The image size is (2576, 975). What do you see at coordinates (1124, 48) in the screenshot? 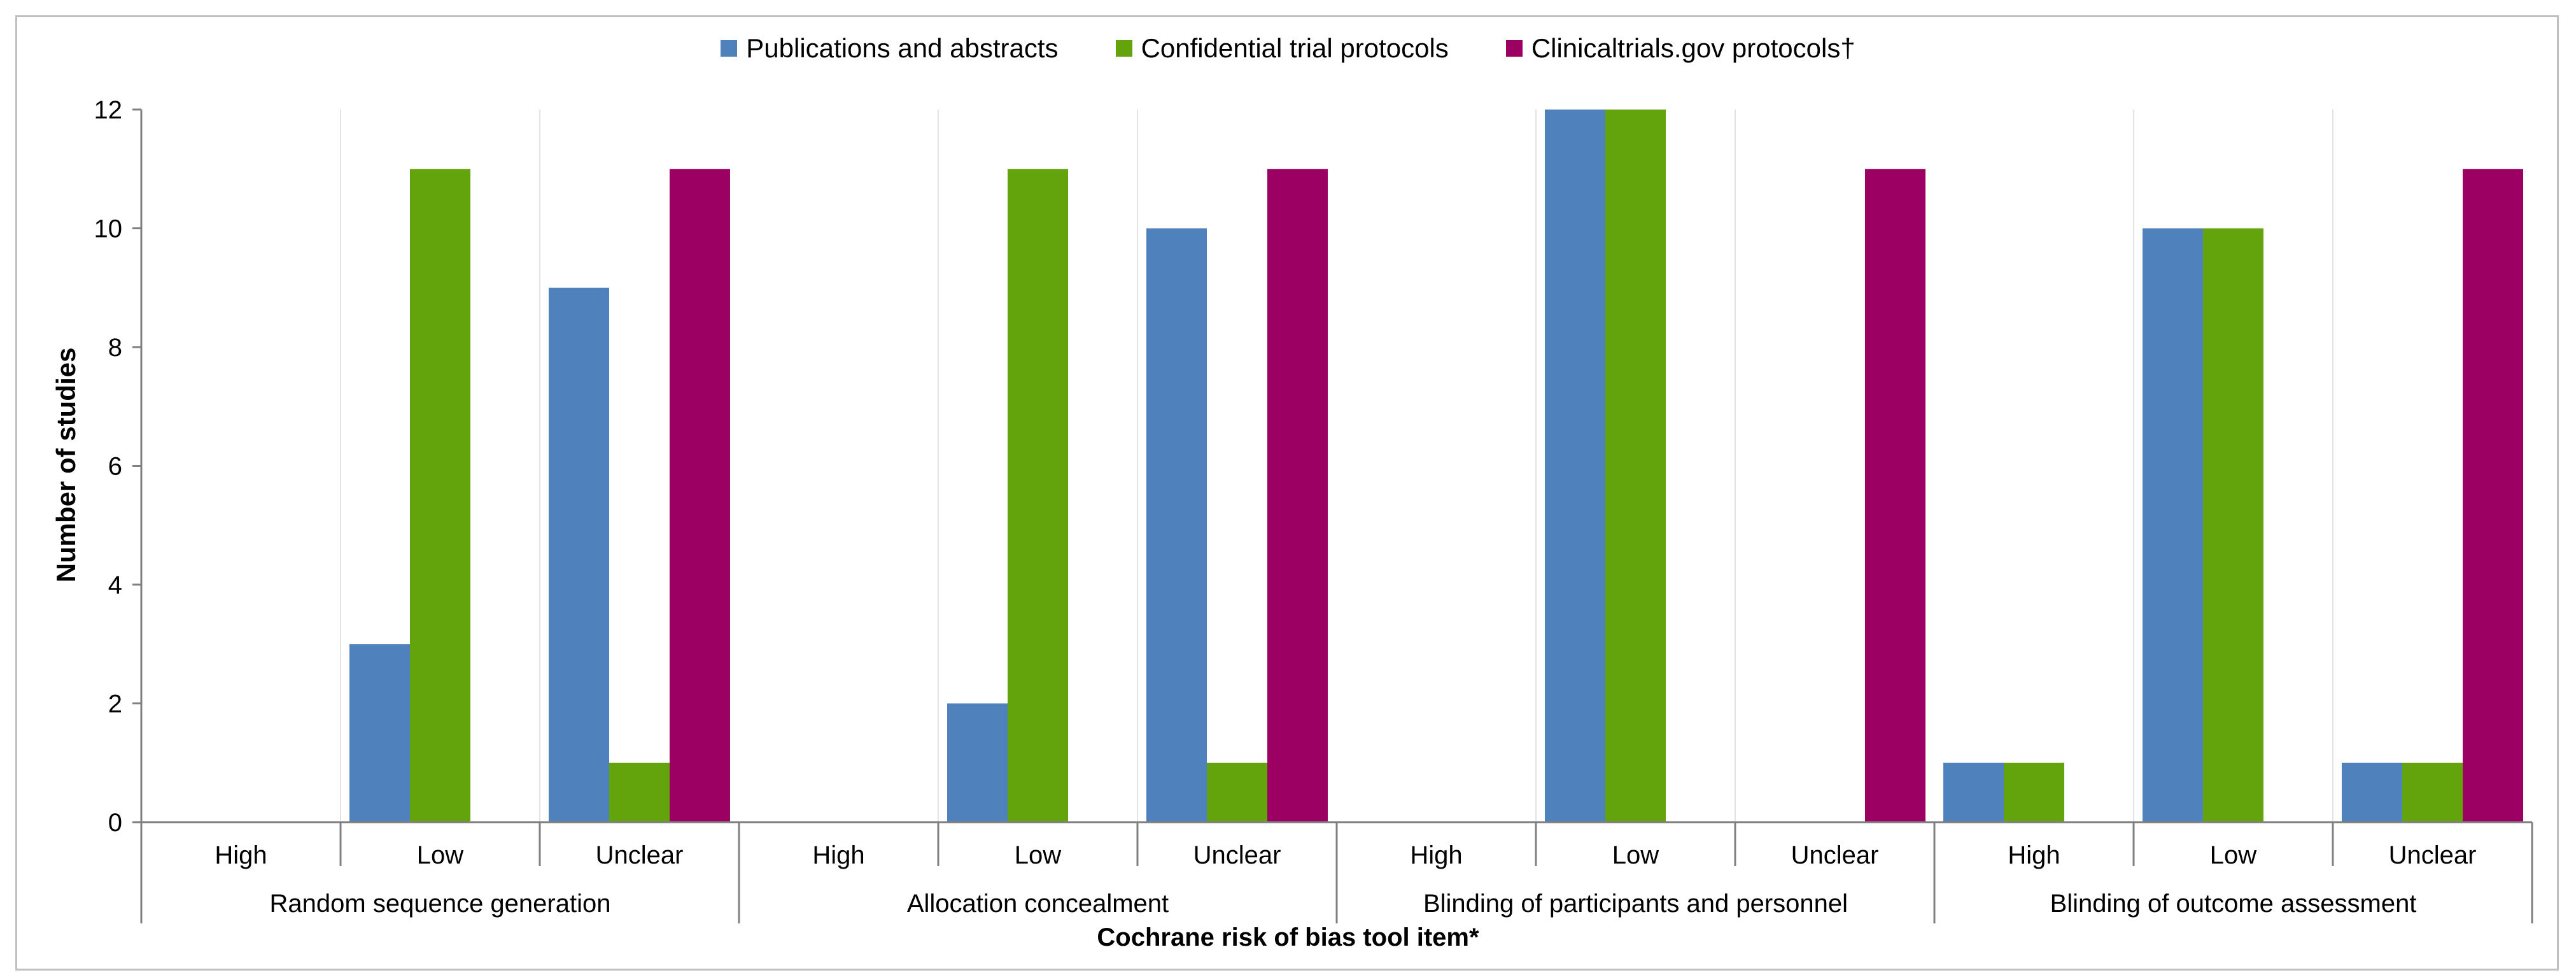
I see `legend-swatch-confidential` at bounding box center [1124, 48].